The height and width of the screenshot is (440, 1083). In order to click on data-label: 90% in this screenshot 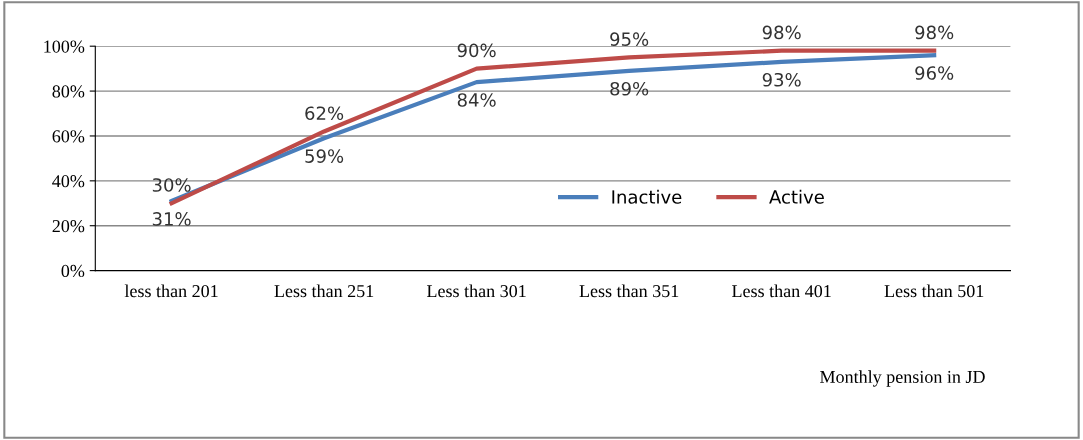, I will do `click(476, 50)`.